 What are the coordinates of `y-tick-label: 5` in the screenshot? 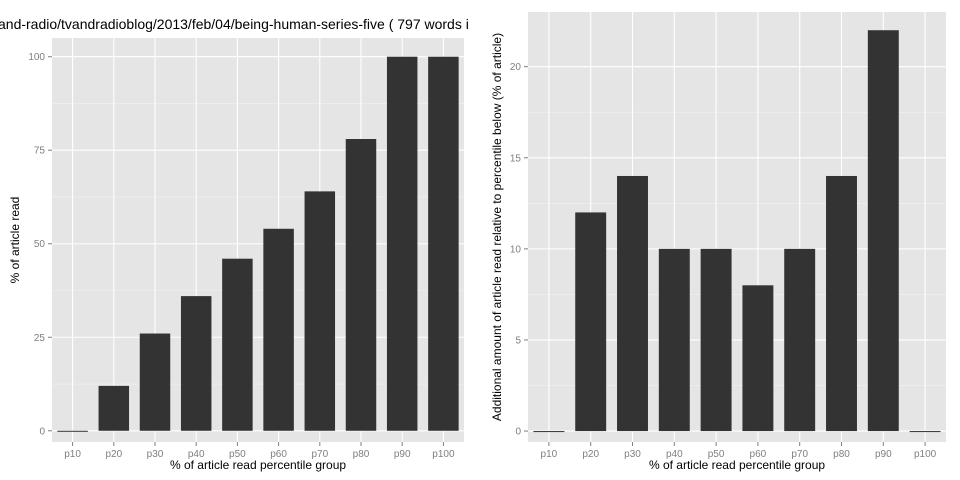 It's located at (518, 340).